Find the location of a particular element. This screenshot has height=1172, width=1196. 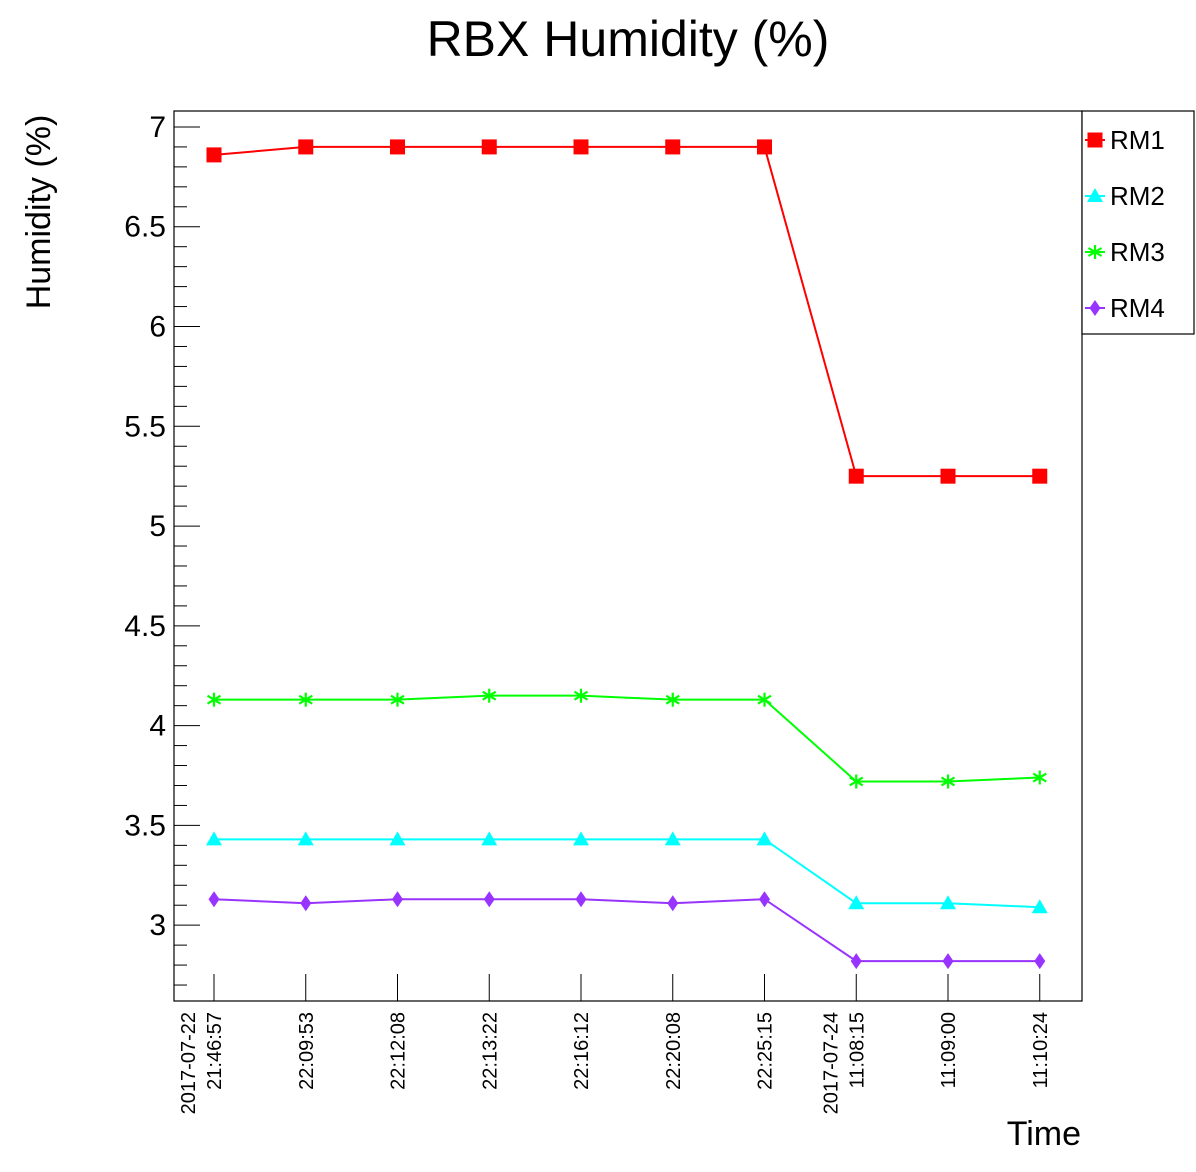

x-tick-label: 2017-07-22 is located at coordinates (189, 1063).